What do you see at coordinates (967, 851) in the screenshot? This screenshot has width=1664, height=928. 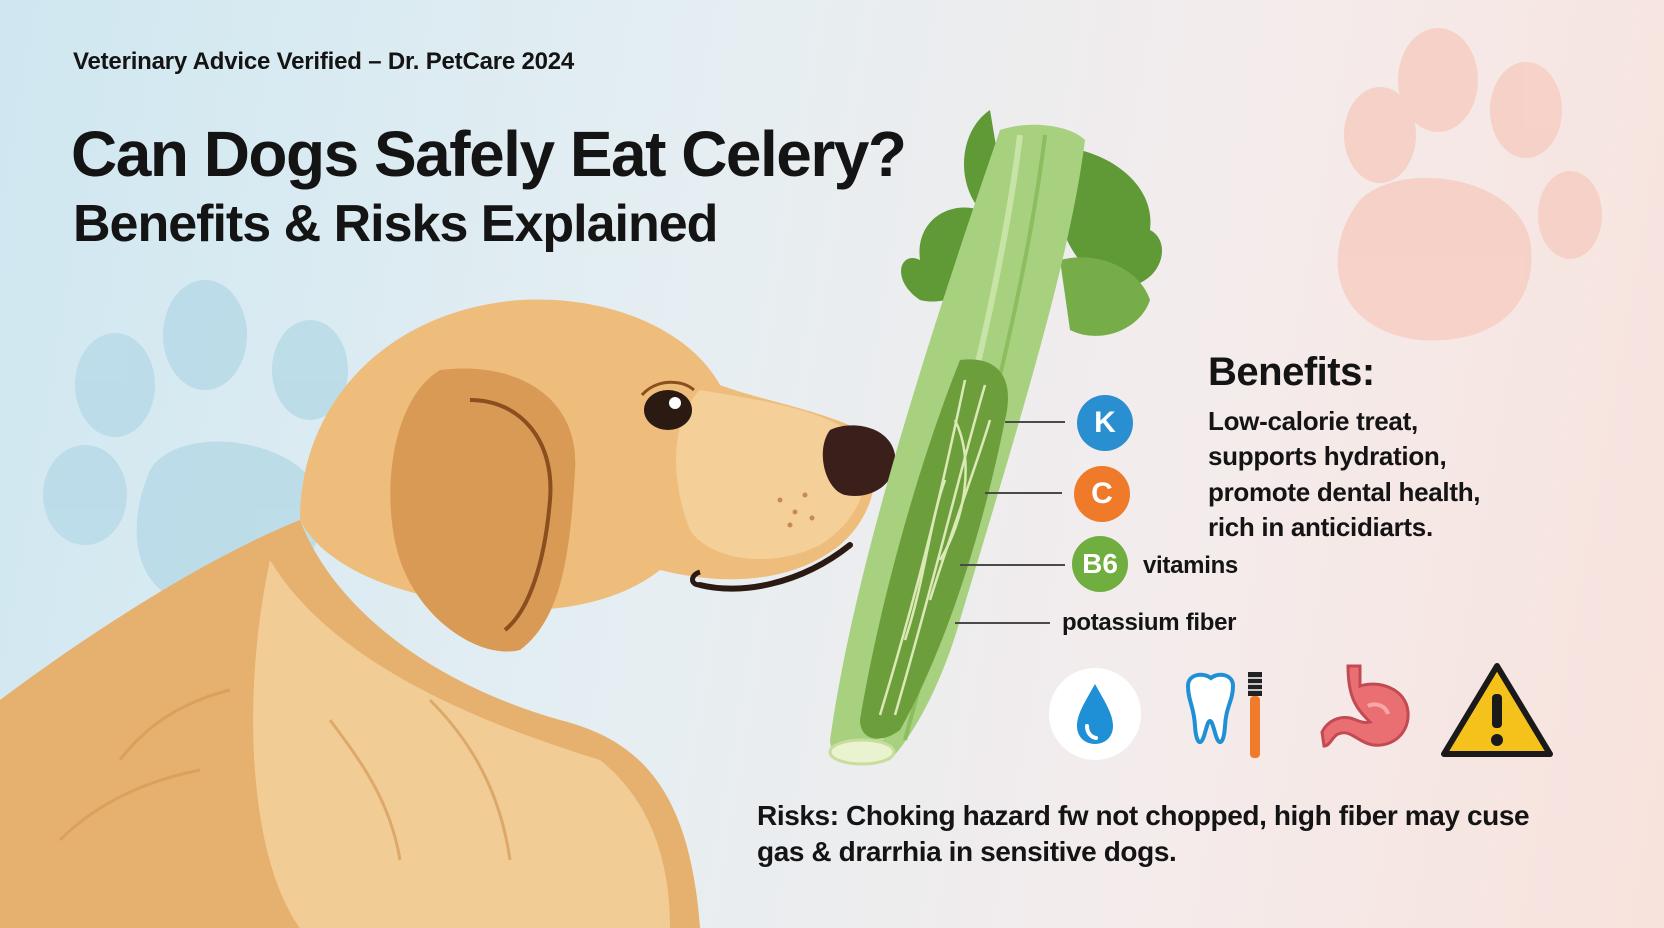 I see `risks-line-2: gas & drarrhia in sensitive dogs.` at bounding box center [967, 851].